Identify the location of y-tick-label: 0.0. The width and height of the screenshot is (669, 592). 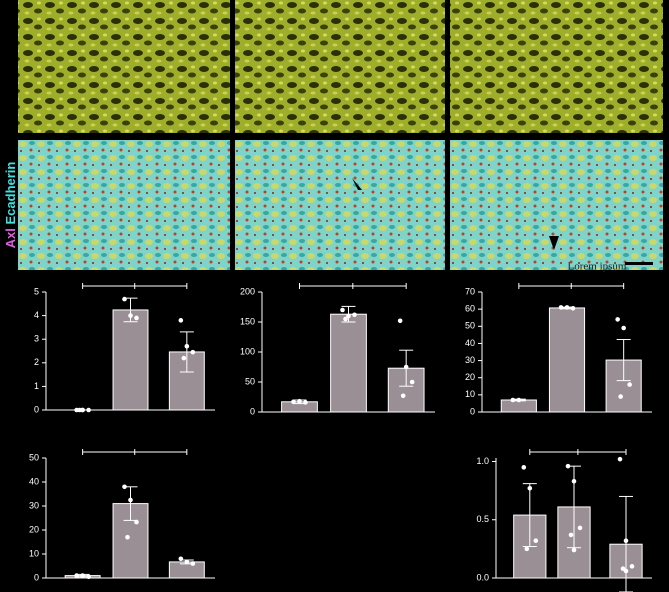
(482, 577).